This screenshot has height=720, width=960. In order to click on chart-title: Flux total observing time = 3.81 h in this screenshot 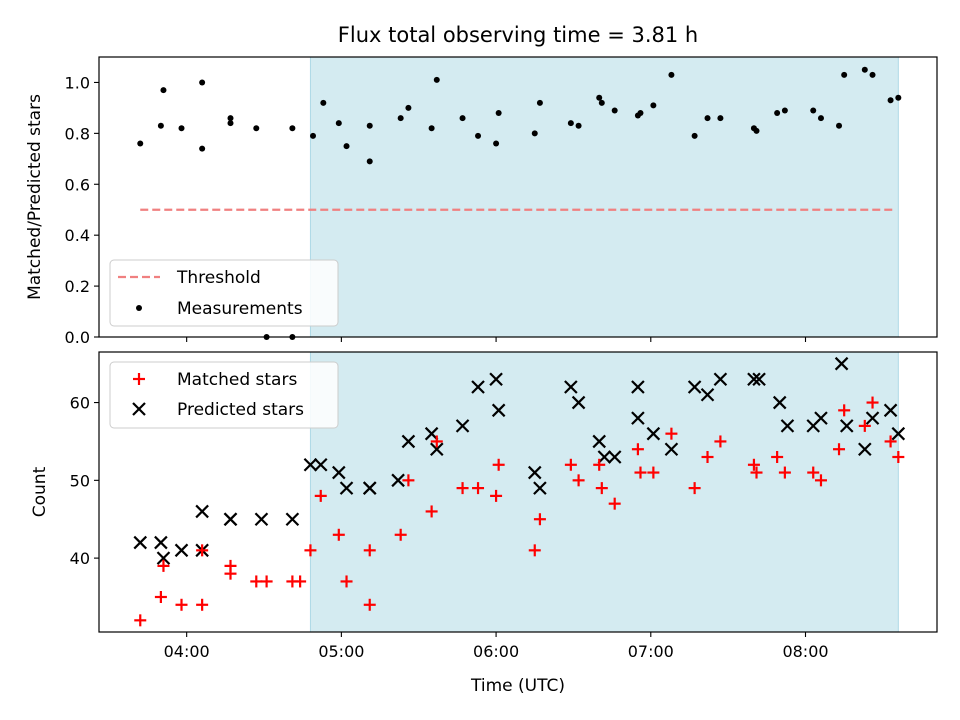, I will do `click(518, 35)`.